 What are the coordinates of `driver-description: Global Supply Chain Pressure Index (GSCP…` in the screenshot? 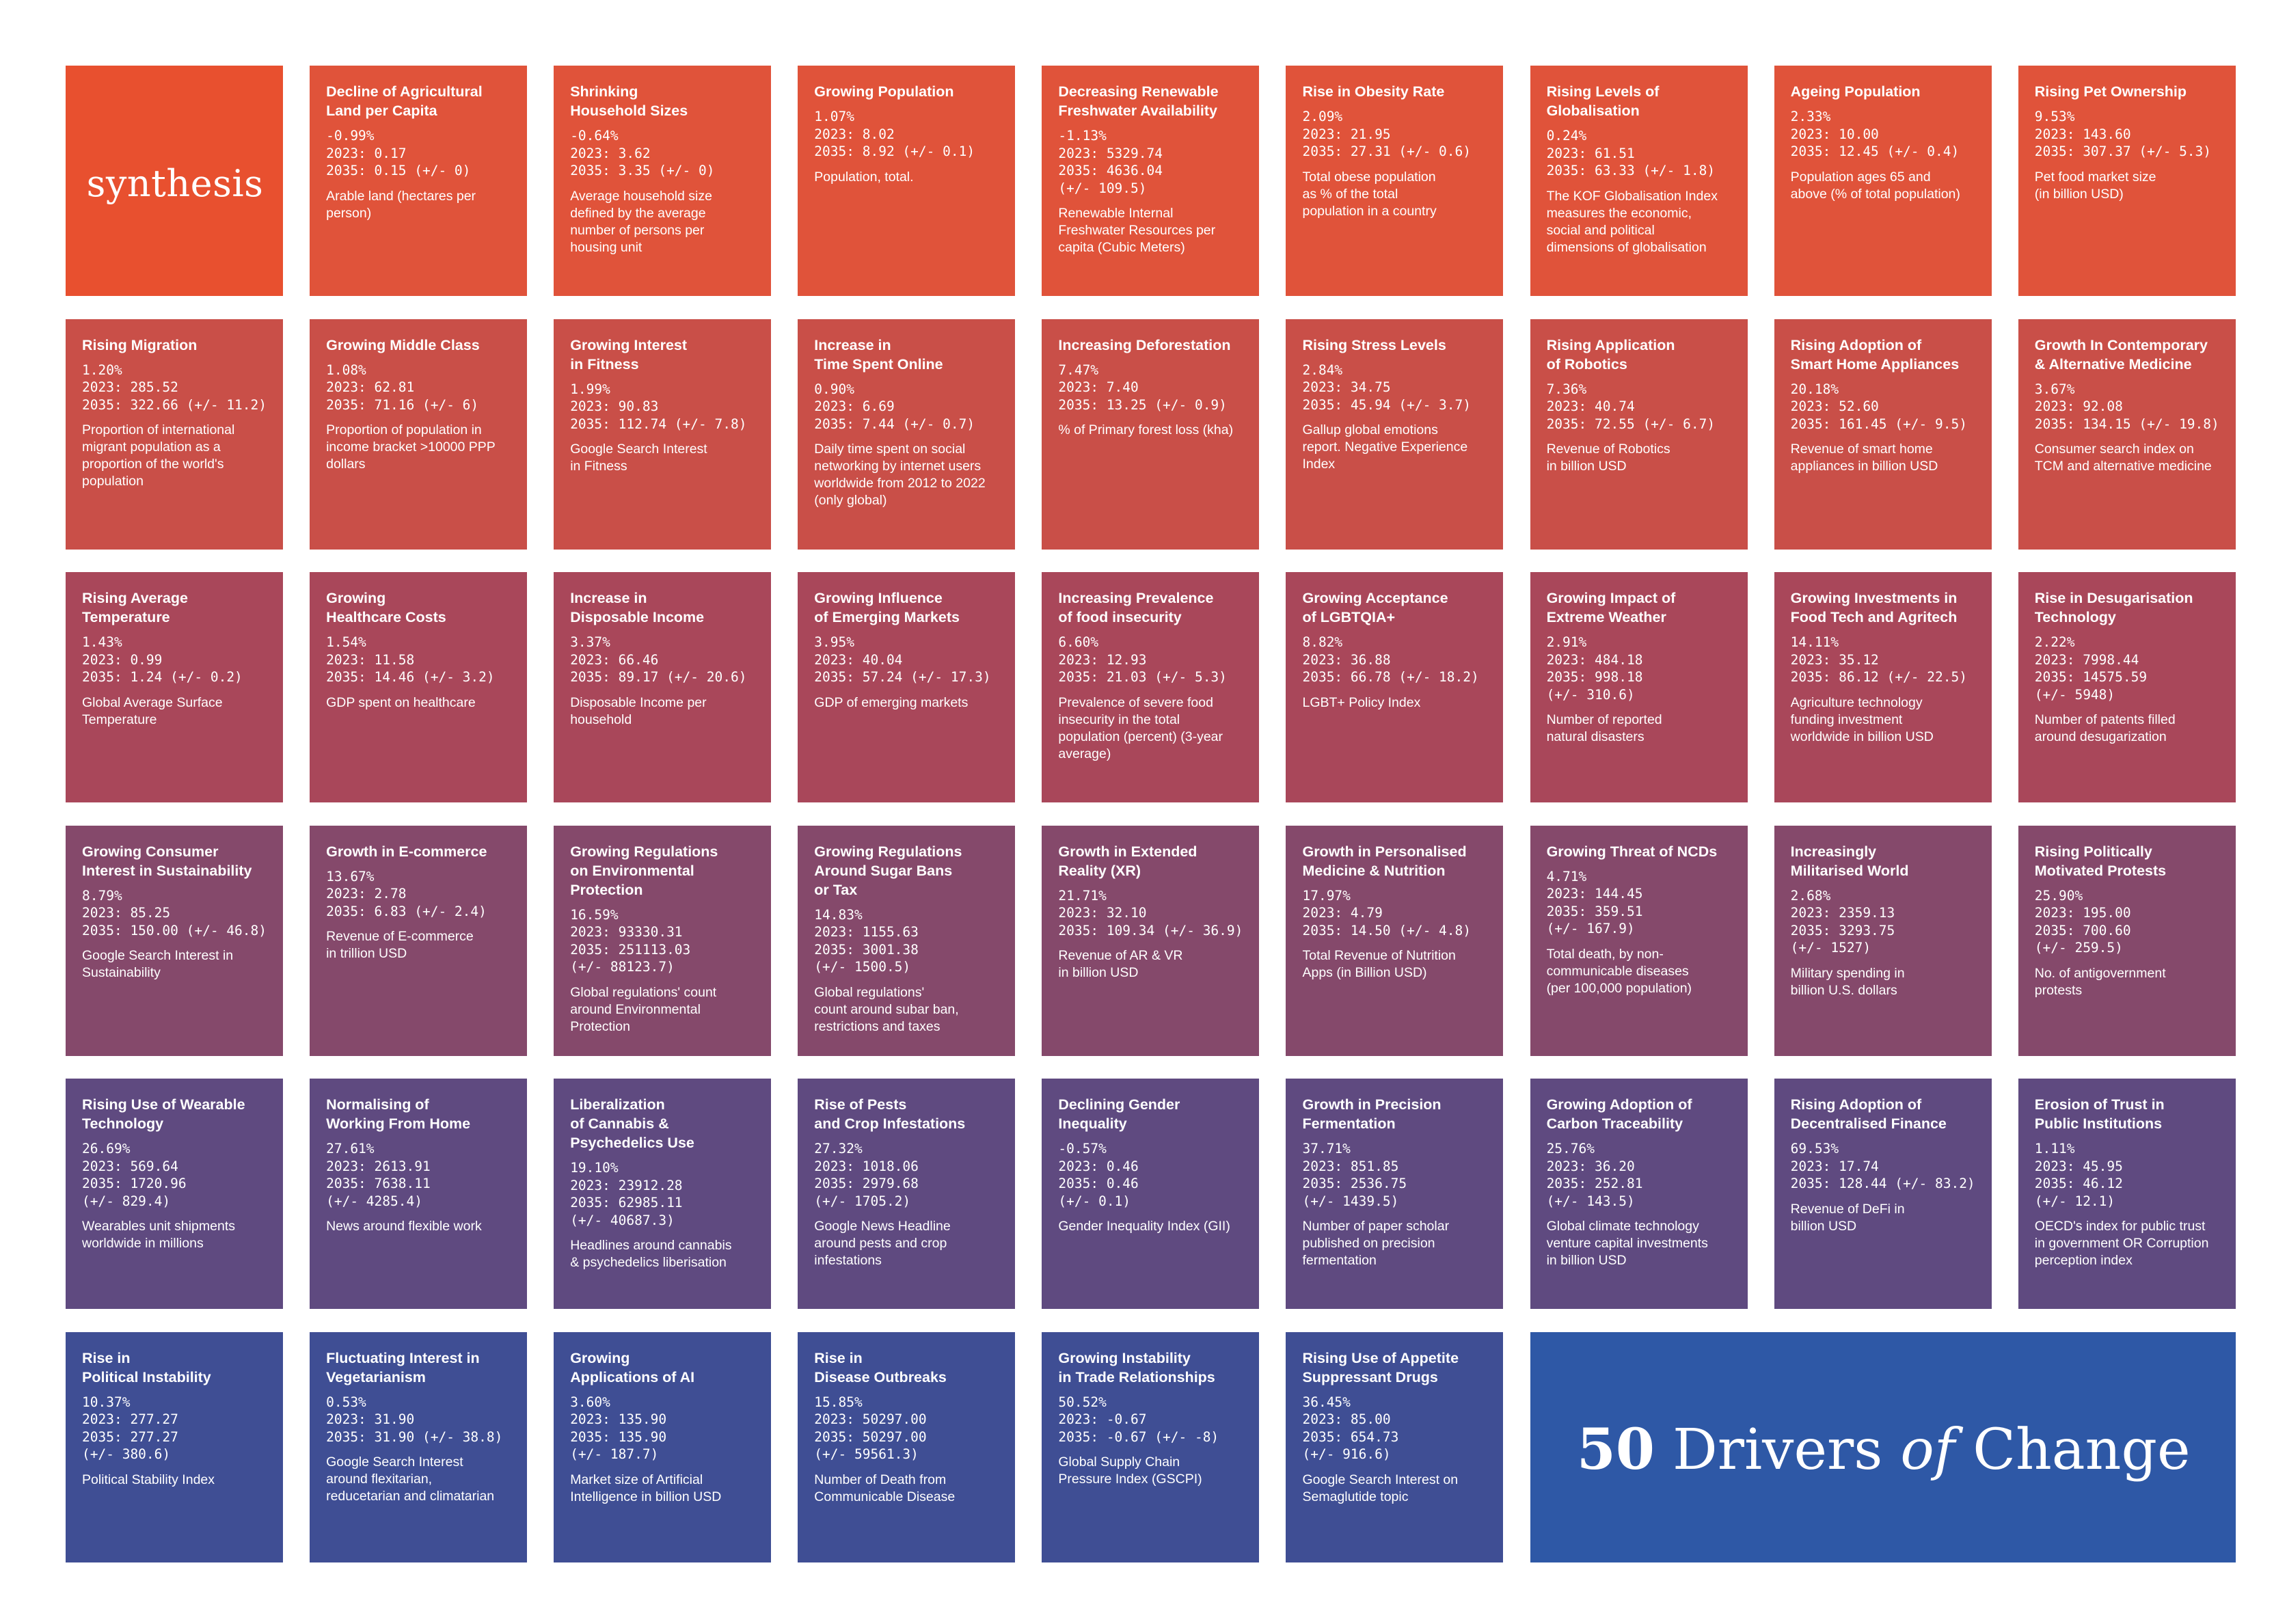 It's located at (1130, 1470).